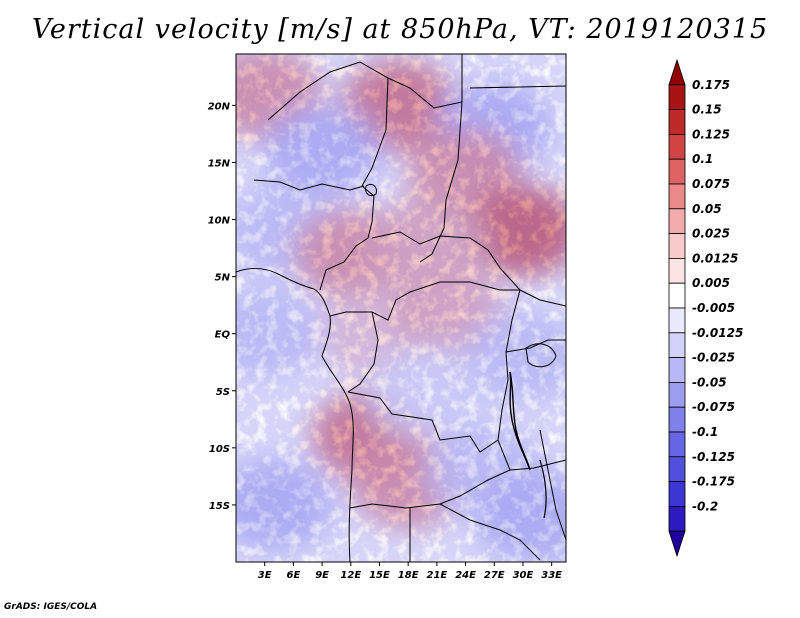  I want to click on colorbar-label: 0.15, so click(707, 110).